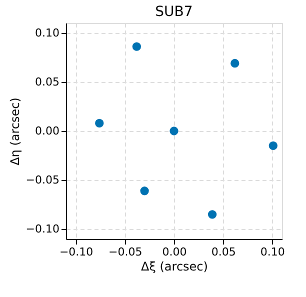  Describe the element at coordinates (15, 132) in the screenshot. I see `y-axis-title: Δη (arcsec)` at that location.